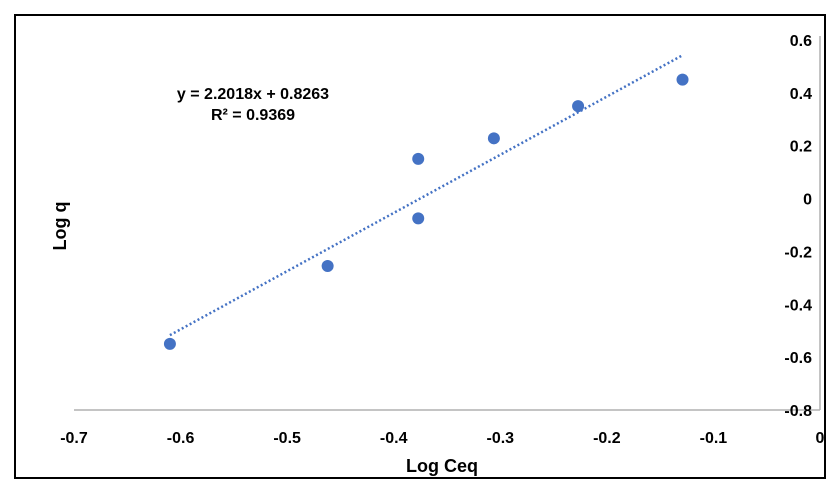 The width and height of the screenshot is (839, 495). What do you see at coordinates (798, 252) in the screenshot?
I see `y-tick-label: -0.2` at bounding box center [798, 252].